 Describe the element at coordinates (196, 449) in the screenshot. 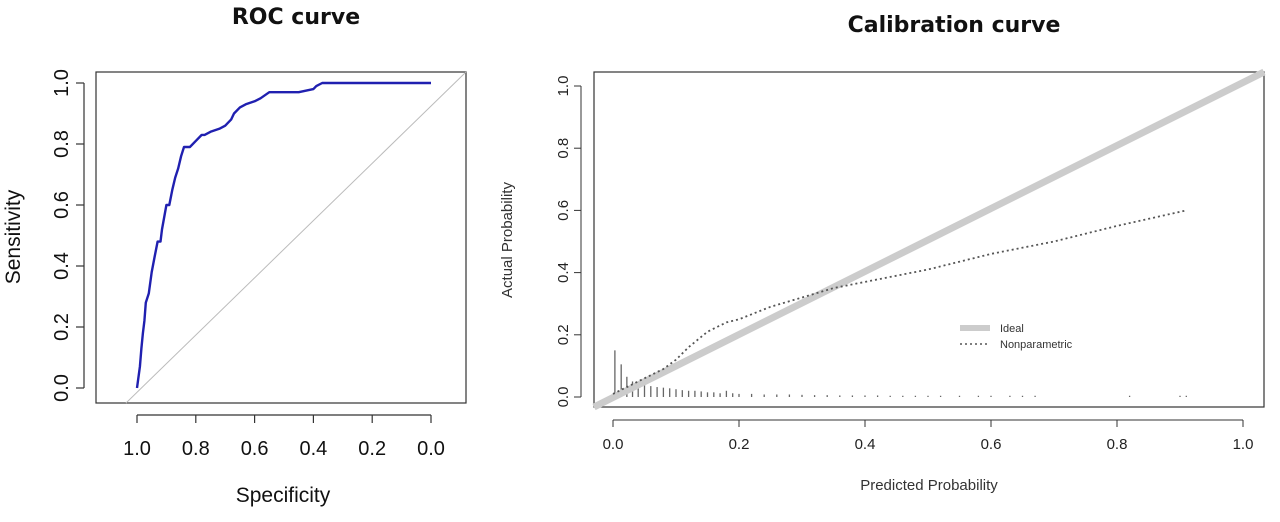

I see `roc-x-tick-label: 0.8` at that location.